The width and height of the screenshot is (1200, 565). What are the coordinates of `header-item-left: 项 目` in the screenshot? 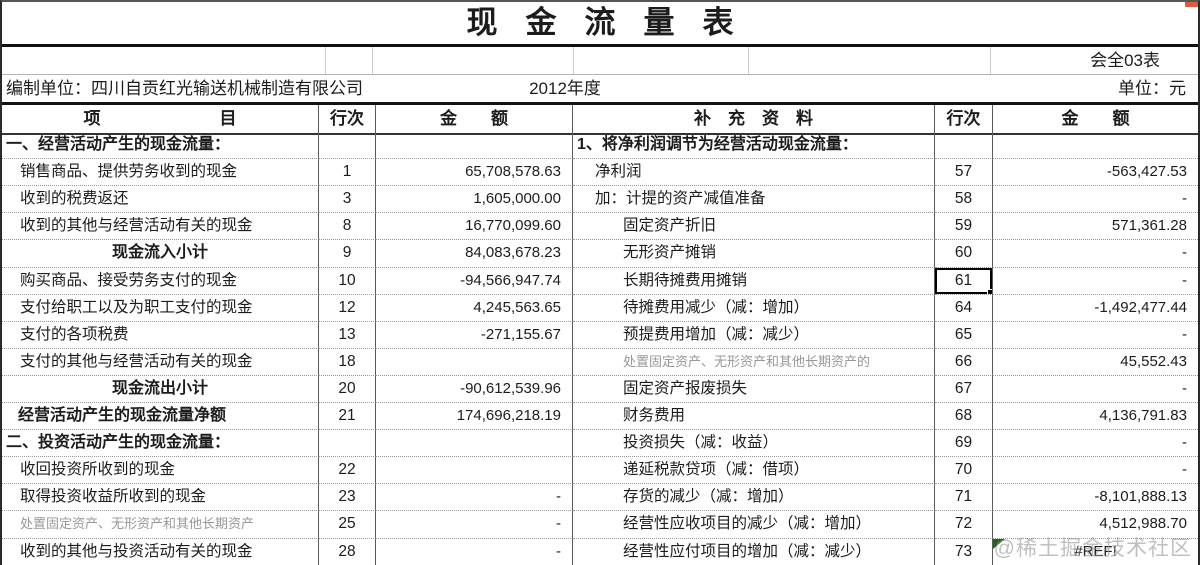 It's located at (160, 120).